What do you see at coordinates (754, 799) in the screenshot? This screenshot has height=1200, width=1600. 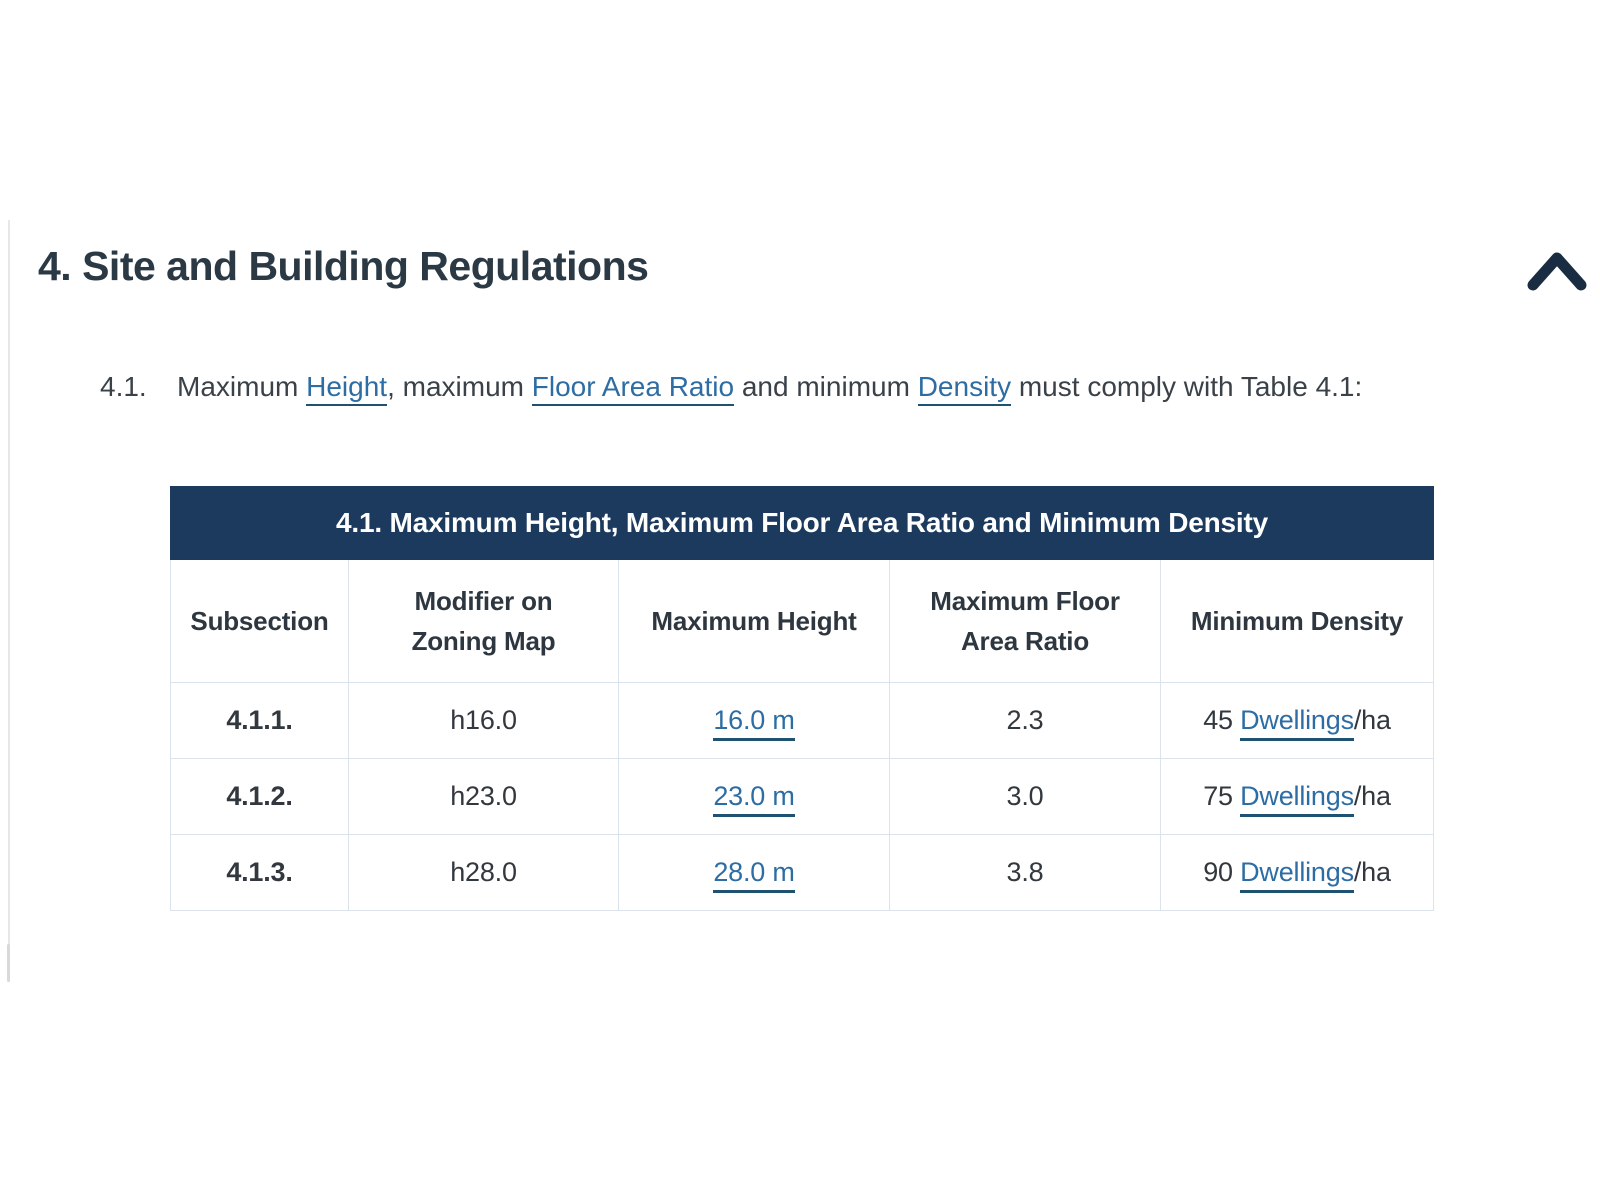 I see `link-max-height: 23.0 m` at bounding box center [754, 799].